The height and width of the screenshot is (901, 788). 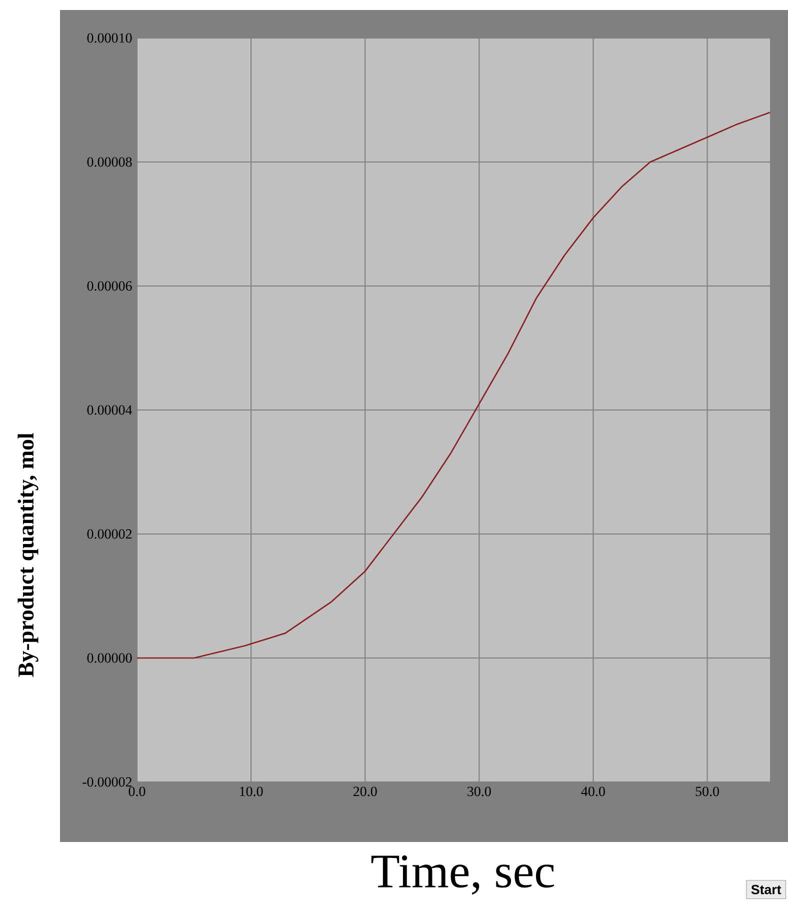 What do you see at coordinates (109, 38) in the screenshot?
I see `y-tick-label: 0.00010` at bounding box center [109, 38].